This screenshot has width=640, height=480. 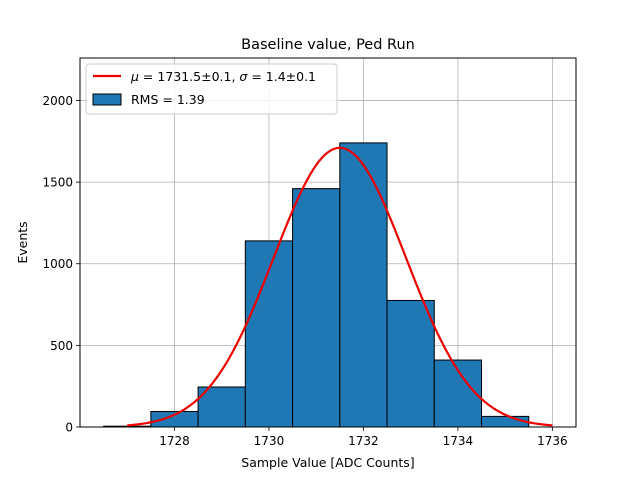 What do you see at coordinates (57, 101) in the screenshot?
I see `y-tick-label: 2000` at bounding box center [57, 101].